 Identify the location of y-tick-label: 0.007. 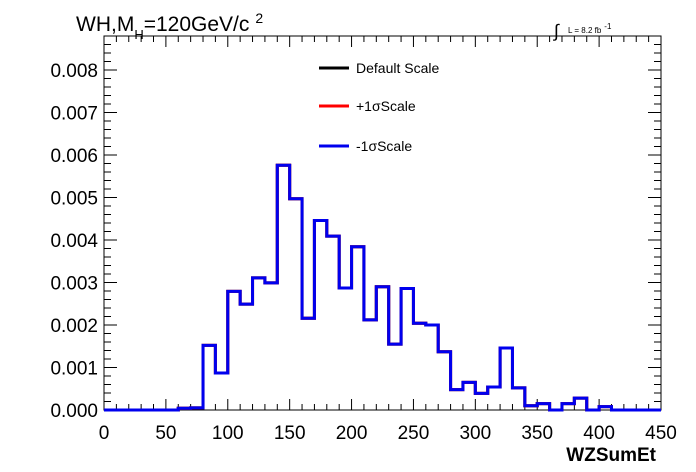
(74, 114).